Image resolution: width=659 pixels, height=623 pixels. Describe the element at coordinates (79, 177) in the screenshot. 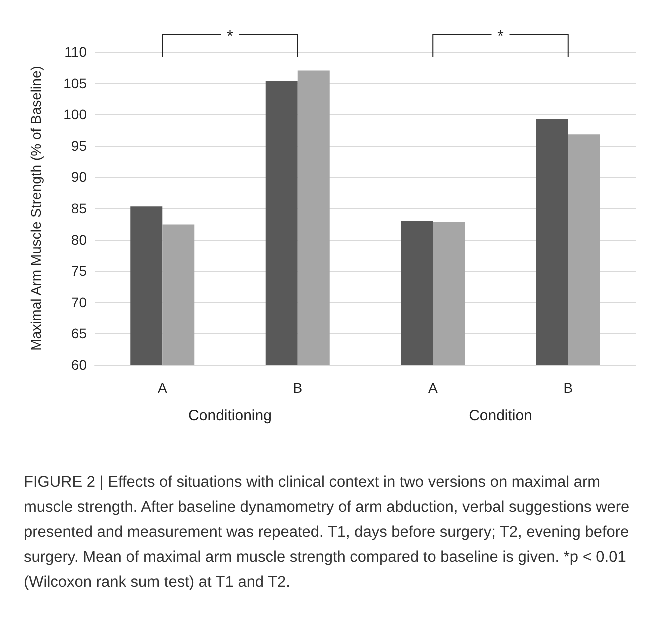

I see `y-tick-label: 90` at that location.